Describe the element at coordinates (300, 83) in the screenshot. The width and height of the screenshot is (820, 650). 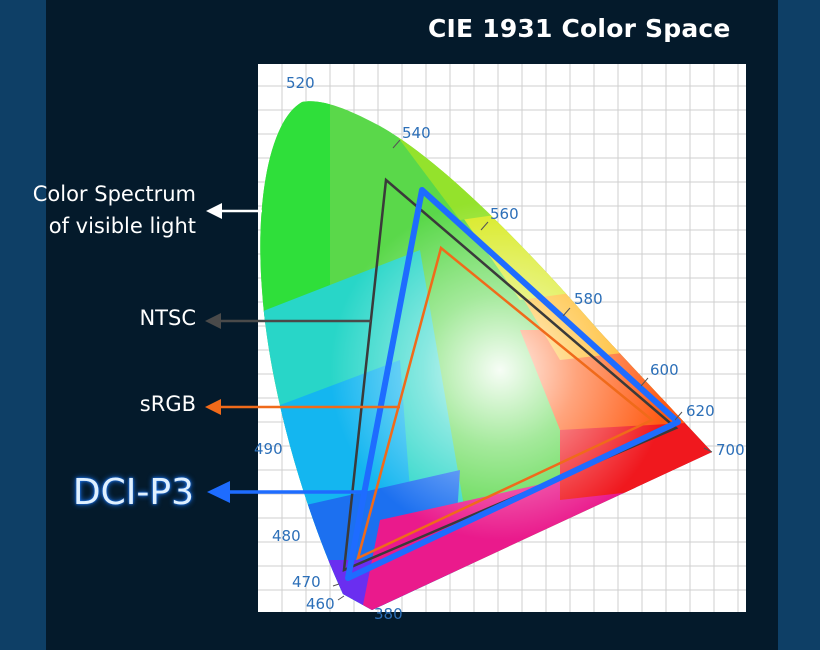
I see `wavelength-label-520: 520` at that location.